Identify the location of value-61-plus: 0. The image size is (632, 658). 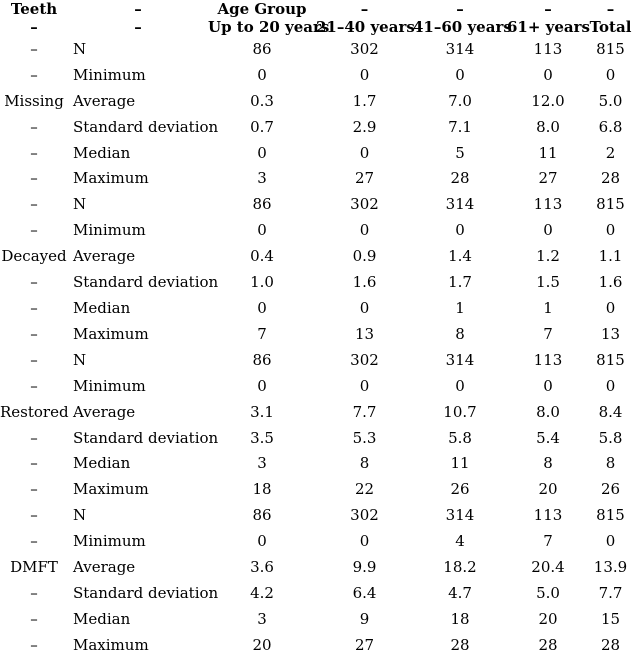
(548, 385).